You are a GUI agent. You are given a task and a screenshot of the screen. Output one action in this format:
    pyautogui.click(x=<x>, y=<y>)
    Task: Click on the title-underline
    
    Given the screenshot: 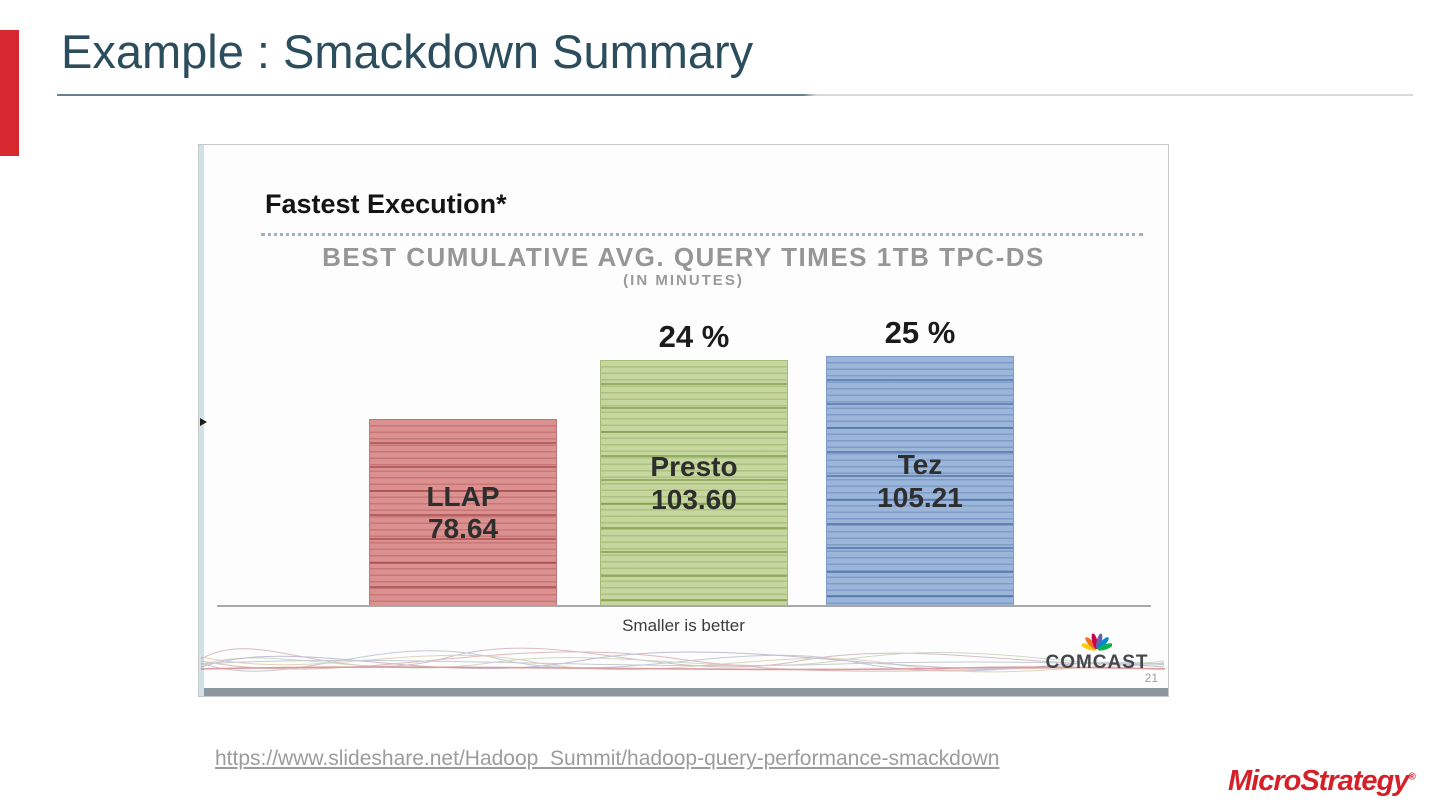 What is the action you would take?
    pyautogui.click(x=735, y=95)
    